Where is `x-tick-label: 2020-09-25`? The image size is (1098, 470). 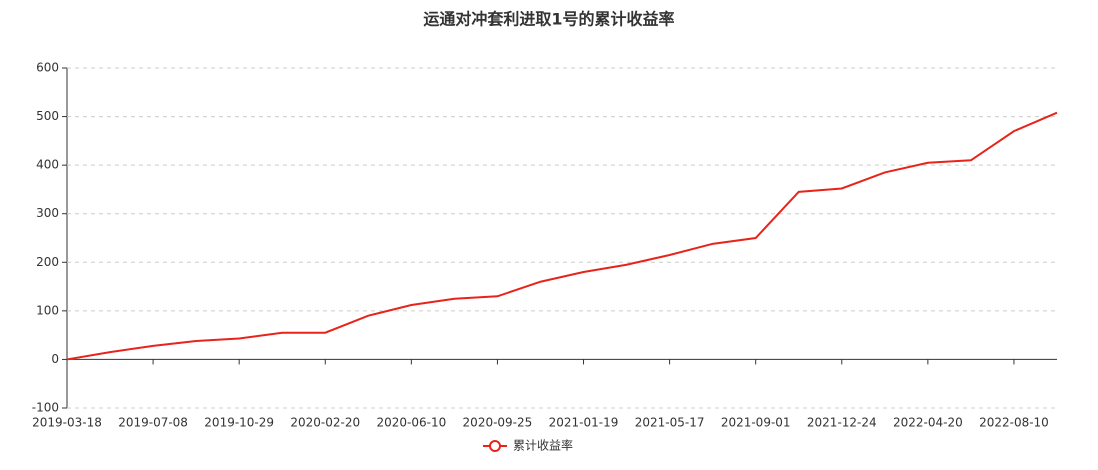 x-tick-label: 2020-09-25 is located at coordinates (498, 423).